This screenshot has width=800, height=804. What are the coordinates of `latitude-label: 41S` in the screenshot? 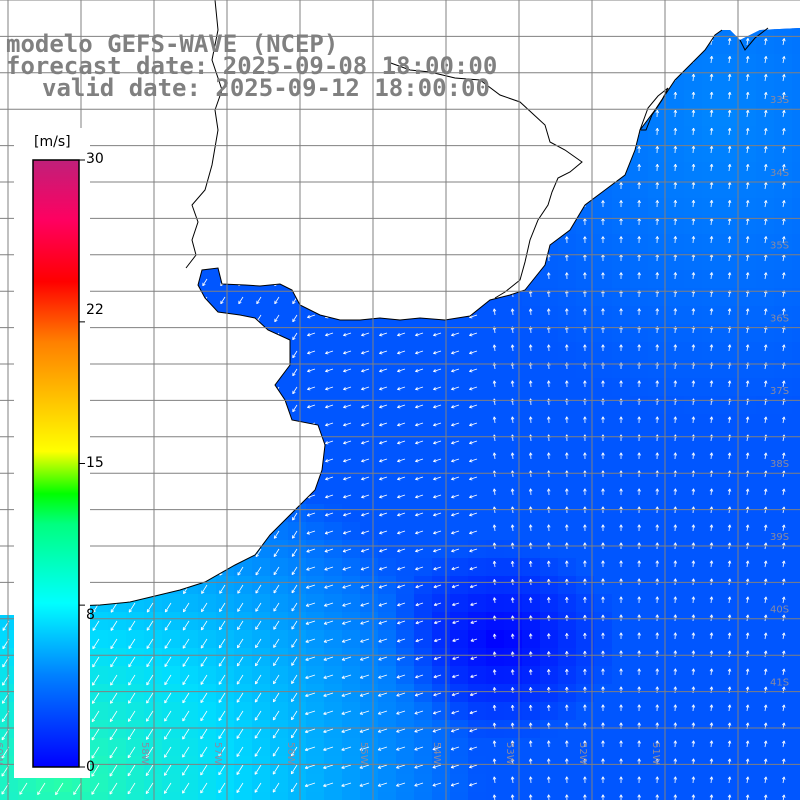 It's located at (779, 682).